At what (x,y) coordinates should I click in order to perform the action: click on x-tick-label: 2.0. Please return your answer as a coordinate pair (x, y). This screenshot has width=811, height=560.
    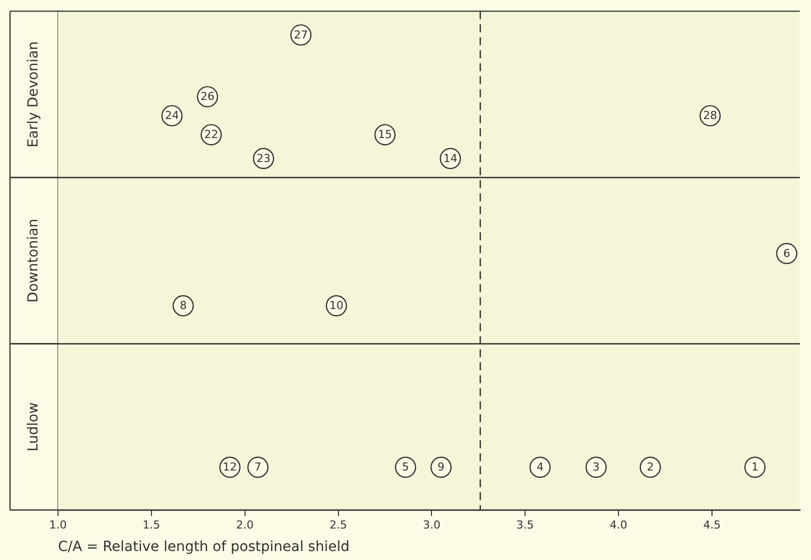
    Looking at the image, I should click on (245, 525).